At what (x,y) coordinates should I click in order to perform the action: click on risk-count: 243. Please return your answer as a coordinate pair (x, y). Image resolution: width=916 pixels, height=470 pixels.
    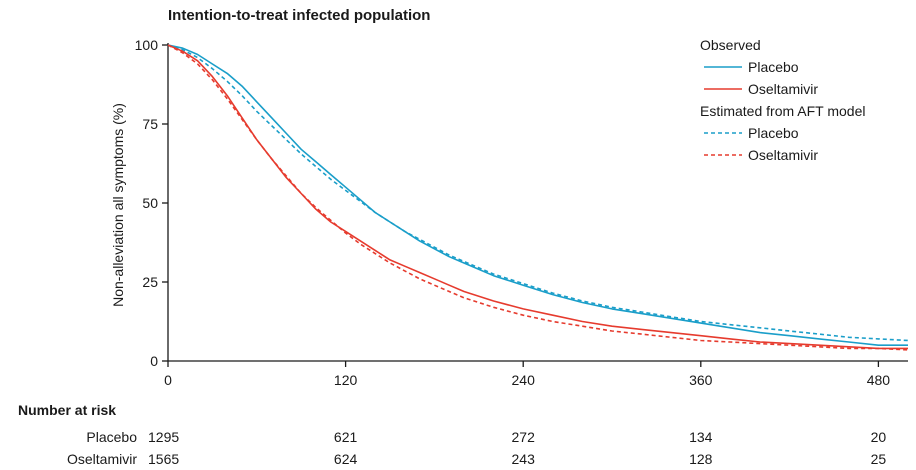
    Looking at the image, I should click on (524, 459).